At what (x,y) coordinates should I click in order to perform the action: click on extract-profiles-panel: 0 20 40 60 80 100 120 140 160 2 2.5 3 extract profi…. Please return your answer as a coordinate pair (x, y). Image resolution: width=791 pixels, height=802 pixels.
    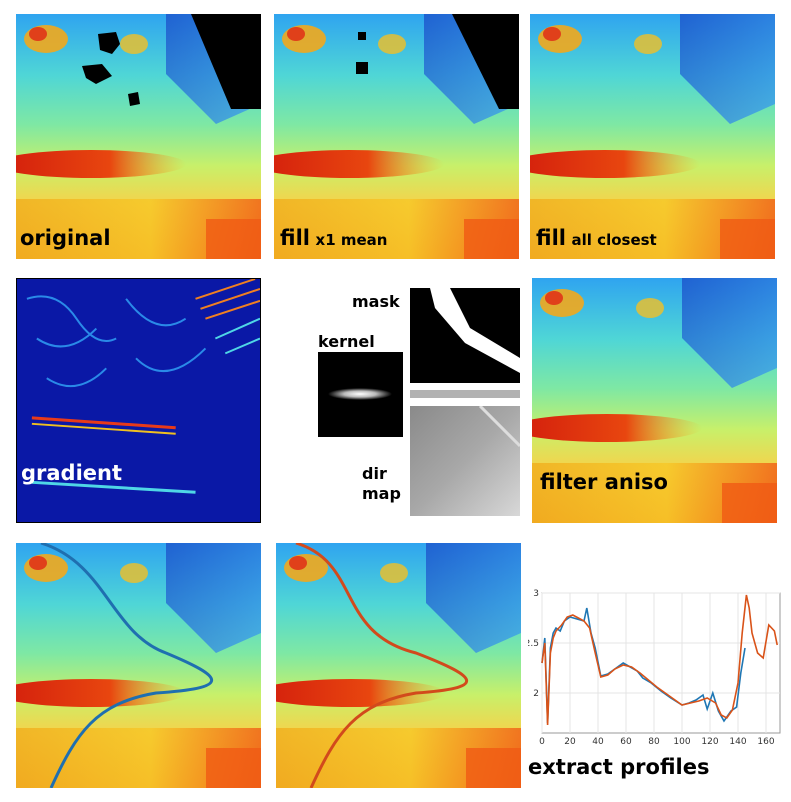
    Looking at the image, I should click on (655, 687).